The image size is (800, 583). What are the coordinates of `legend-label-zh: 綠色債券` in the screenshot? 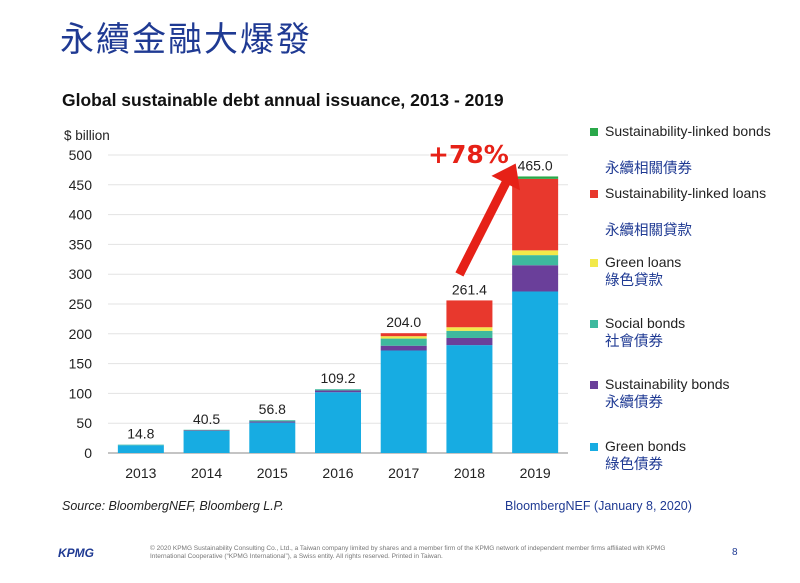 It's located at (634, 465).